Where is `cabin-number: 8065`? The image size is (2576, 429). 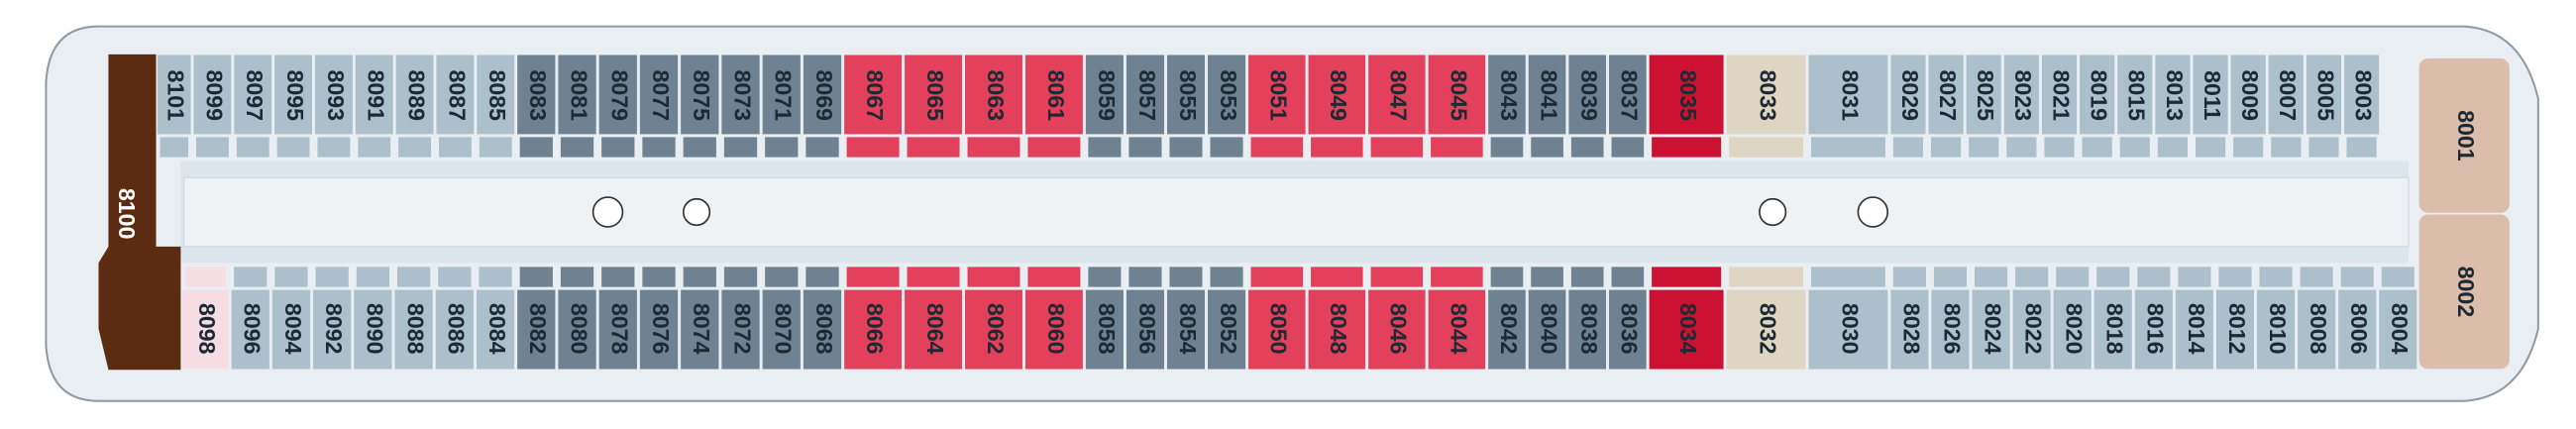 cabin-number: 8065 is located at coordinates (935, 95).